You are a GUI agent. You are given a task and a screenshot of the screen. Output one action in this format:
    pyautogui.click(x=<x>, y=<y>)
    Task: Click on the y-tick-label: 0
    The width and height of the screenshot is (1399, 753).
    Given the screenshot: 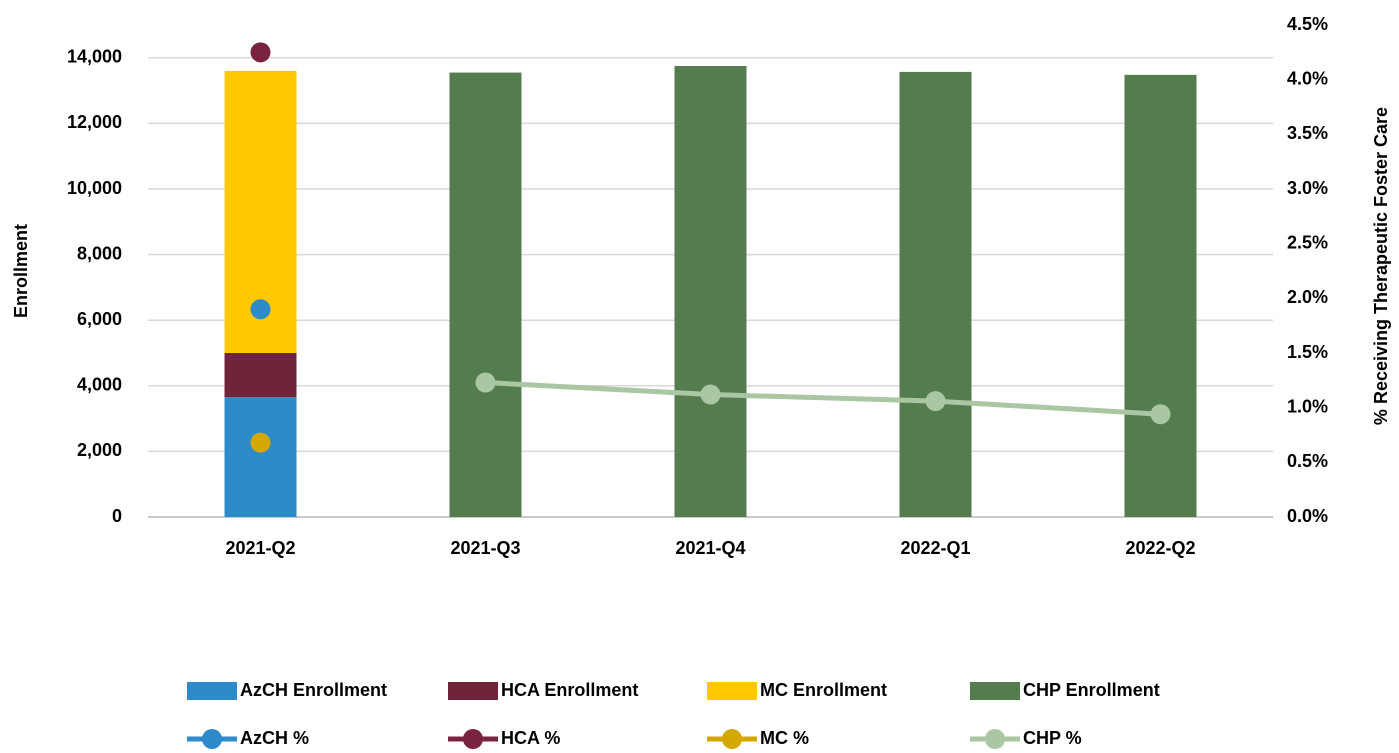 What is the action you would take?
    pyautogui.click(x=117, y=516)
    